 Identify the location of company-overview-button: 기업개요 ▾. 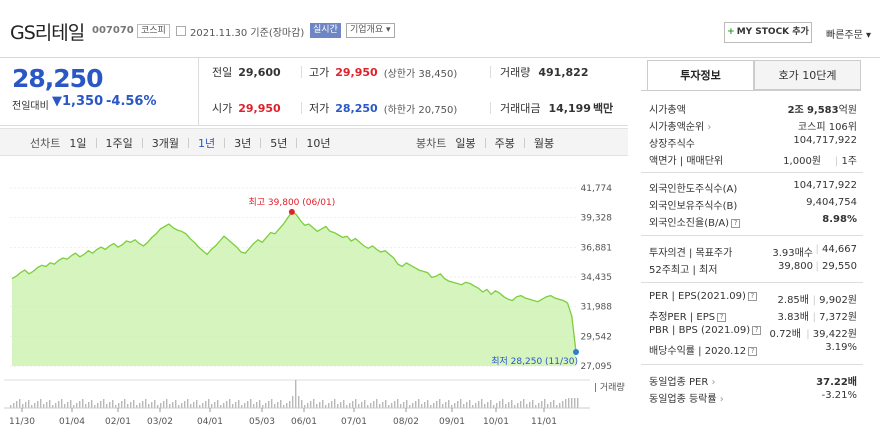
(370, 30).